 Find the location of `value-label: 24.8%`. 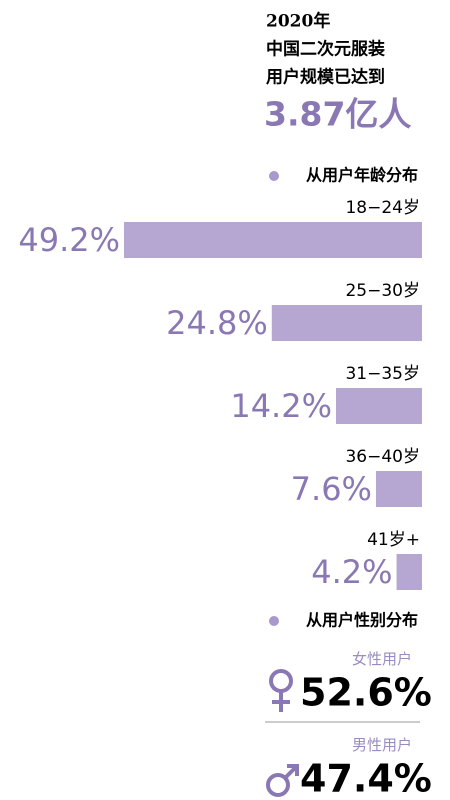

value-label: 24.8% is located at coordinates (217, 323).